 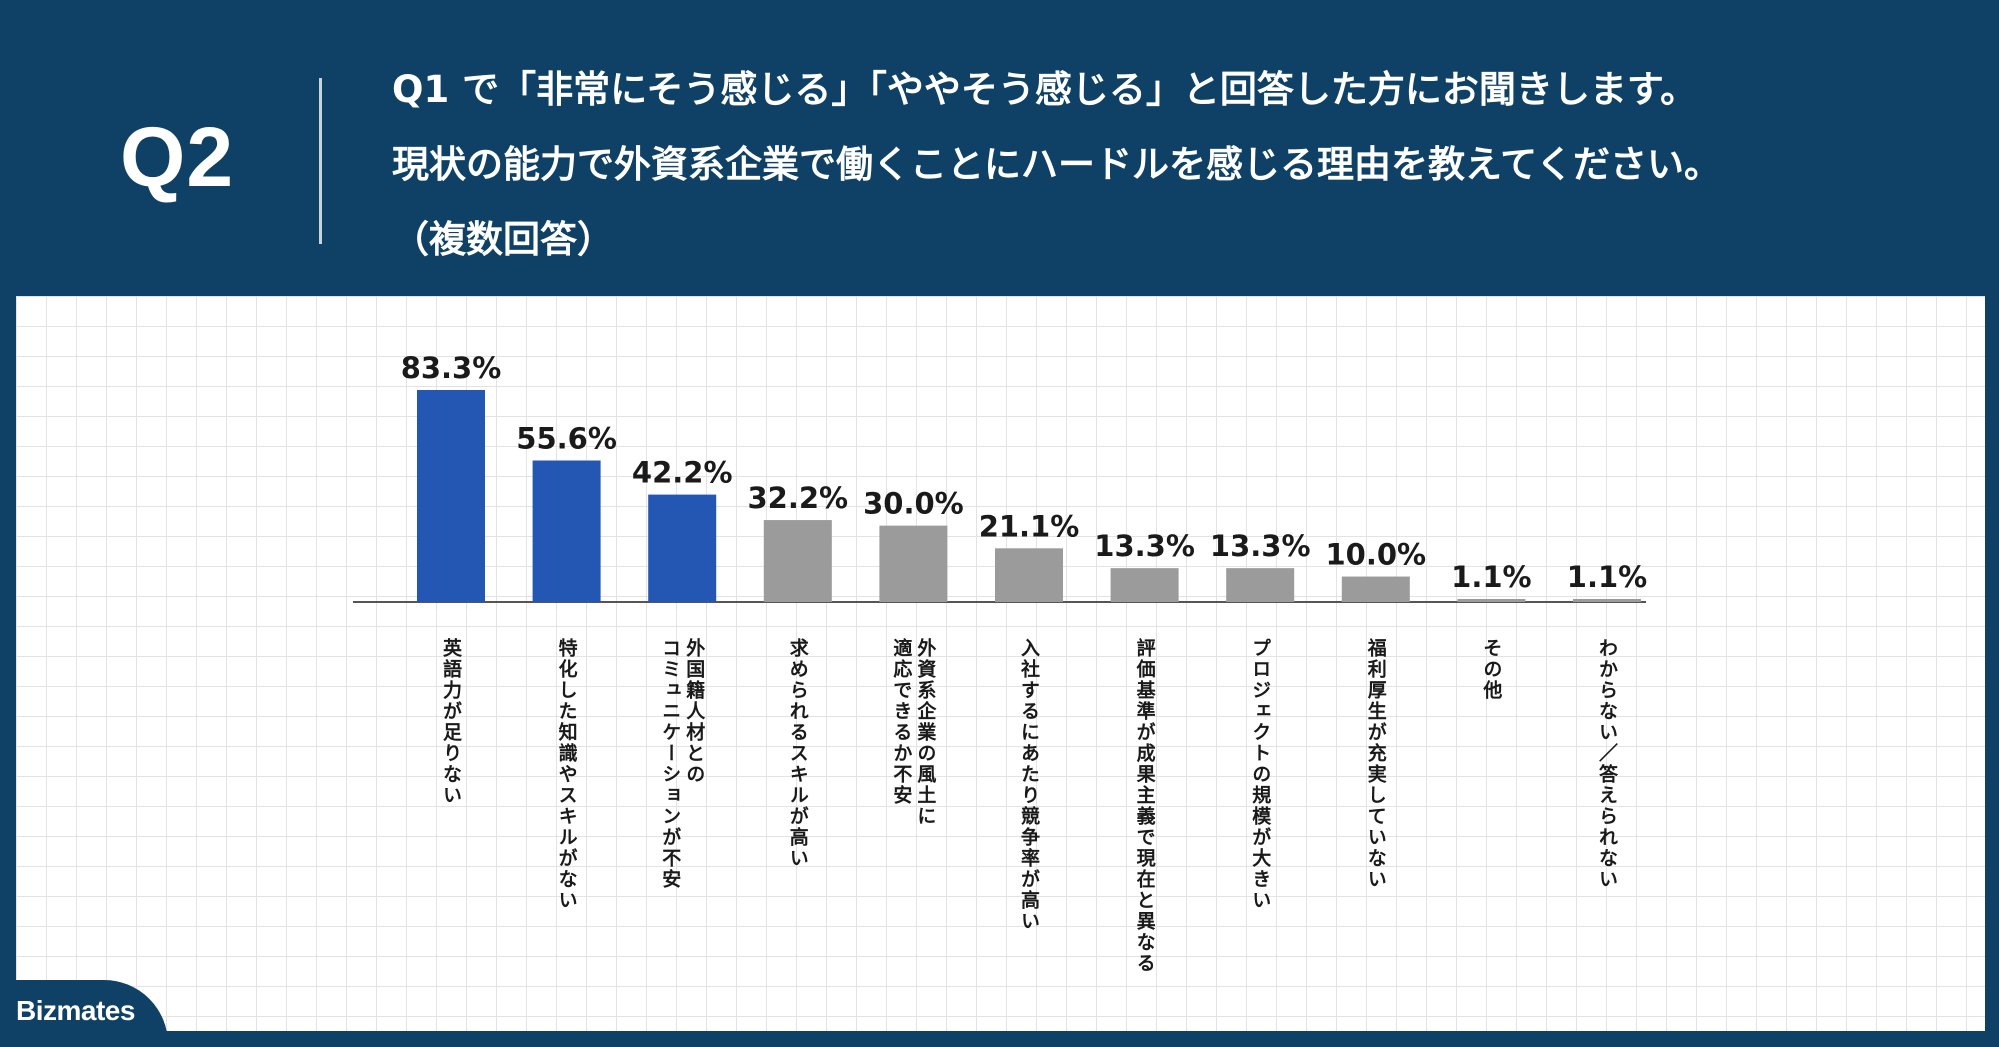 I want to click on category-label-8: プロジェクトの規模が大きい, so click(x=1260, y=774).